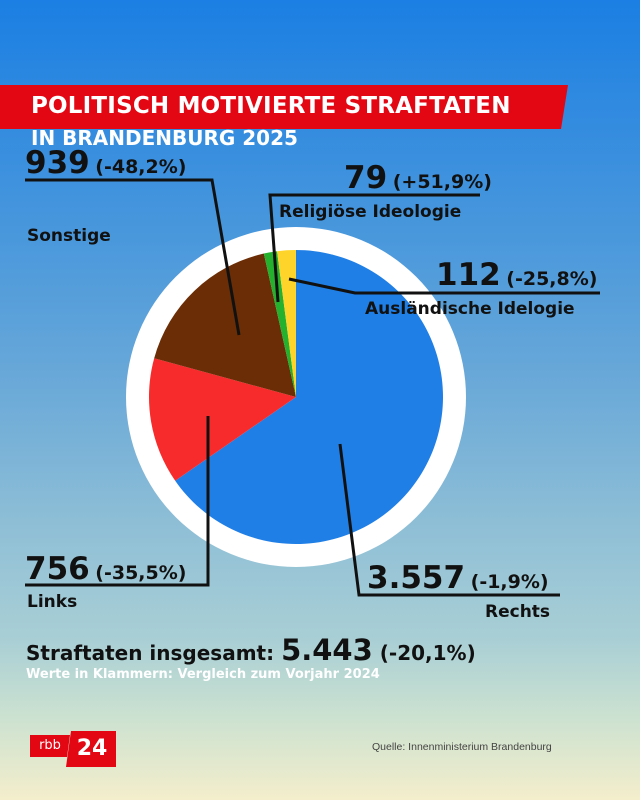 The image size is (640, 800). Describe the element at coordinates (225, 325) in the screenshot. I see `pie-slice-sonstige` at that location.